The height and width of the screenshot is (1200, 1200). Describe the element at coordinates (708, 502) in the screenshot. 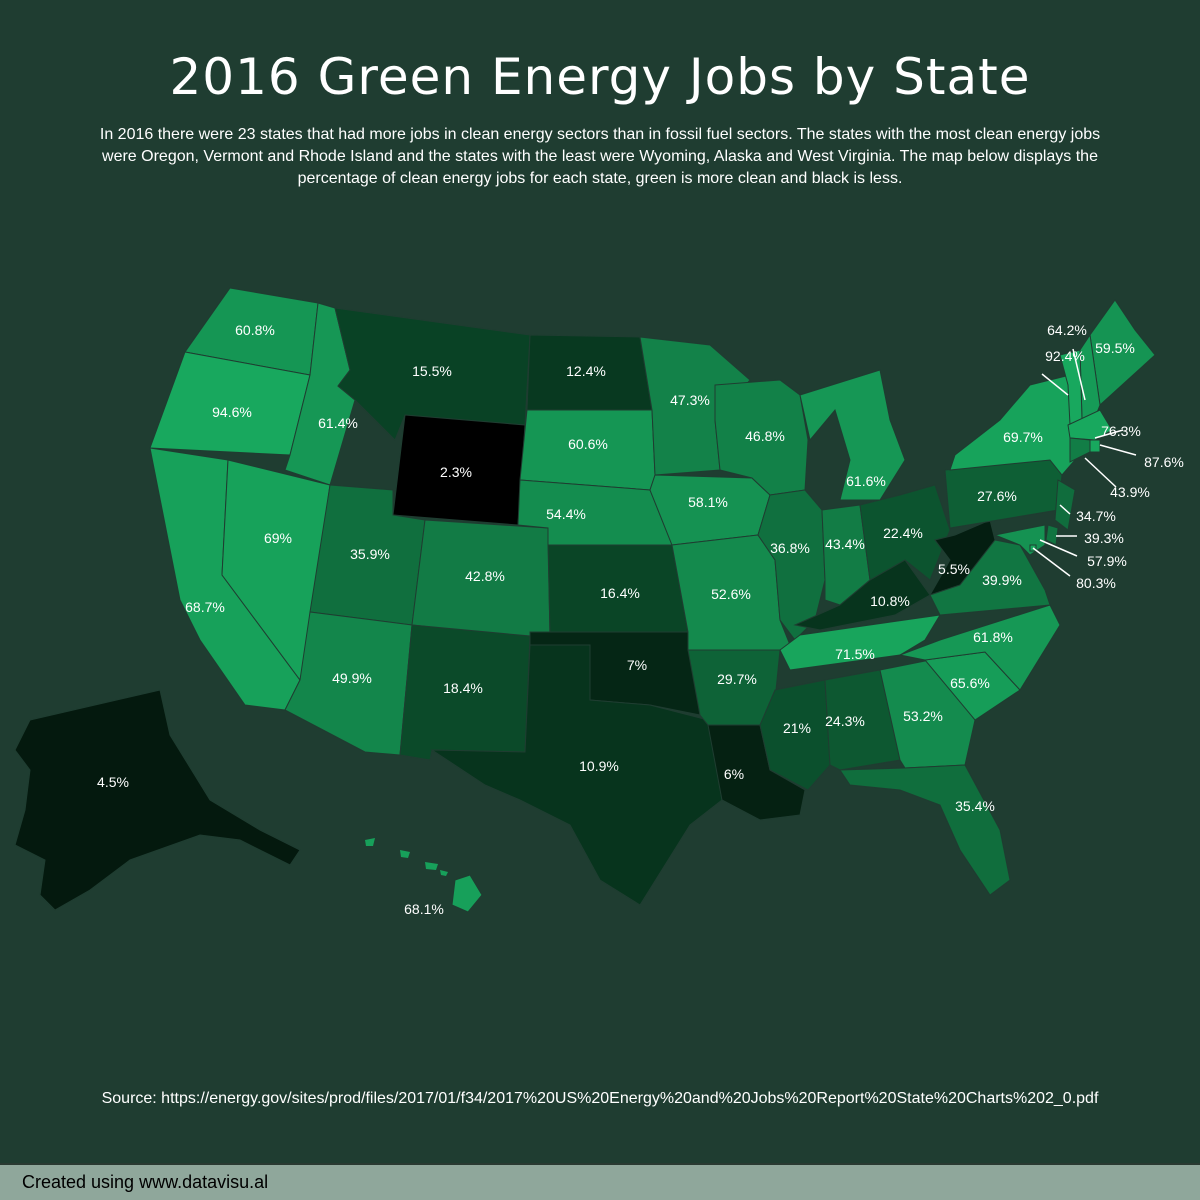

I see `label-ia: 58.1%` at that location.